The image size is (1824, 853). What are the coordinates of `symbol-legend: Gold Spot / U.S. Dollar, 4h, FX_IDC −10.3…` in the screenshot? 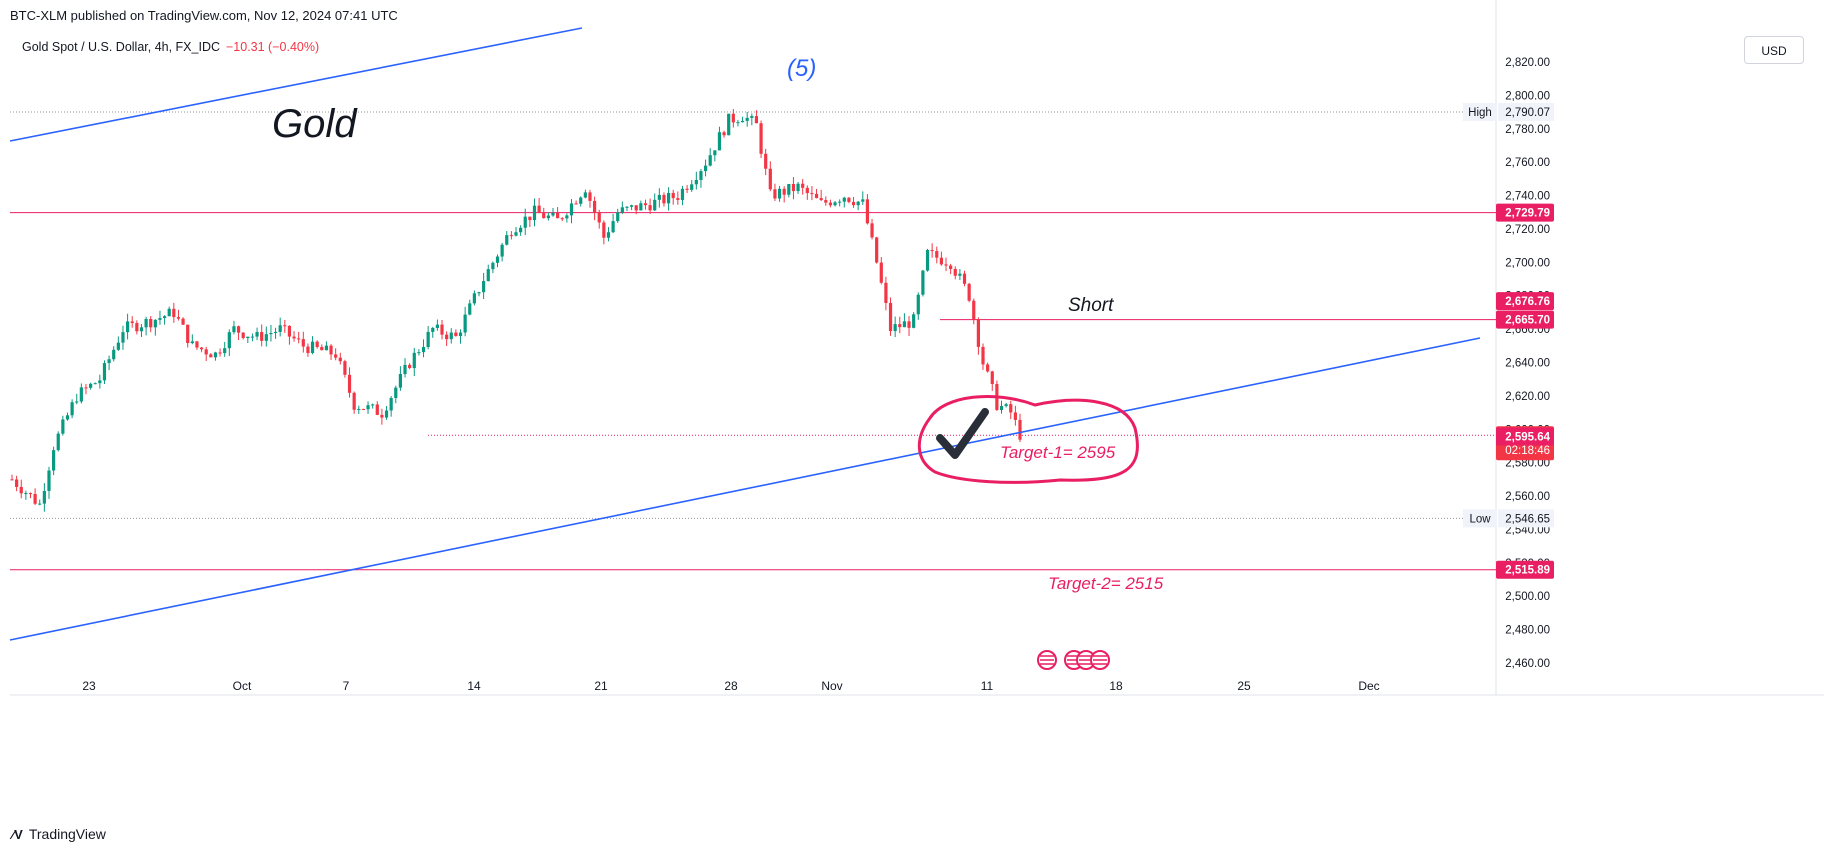 It's located at (170, 47).